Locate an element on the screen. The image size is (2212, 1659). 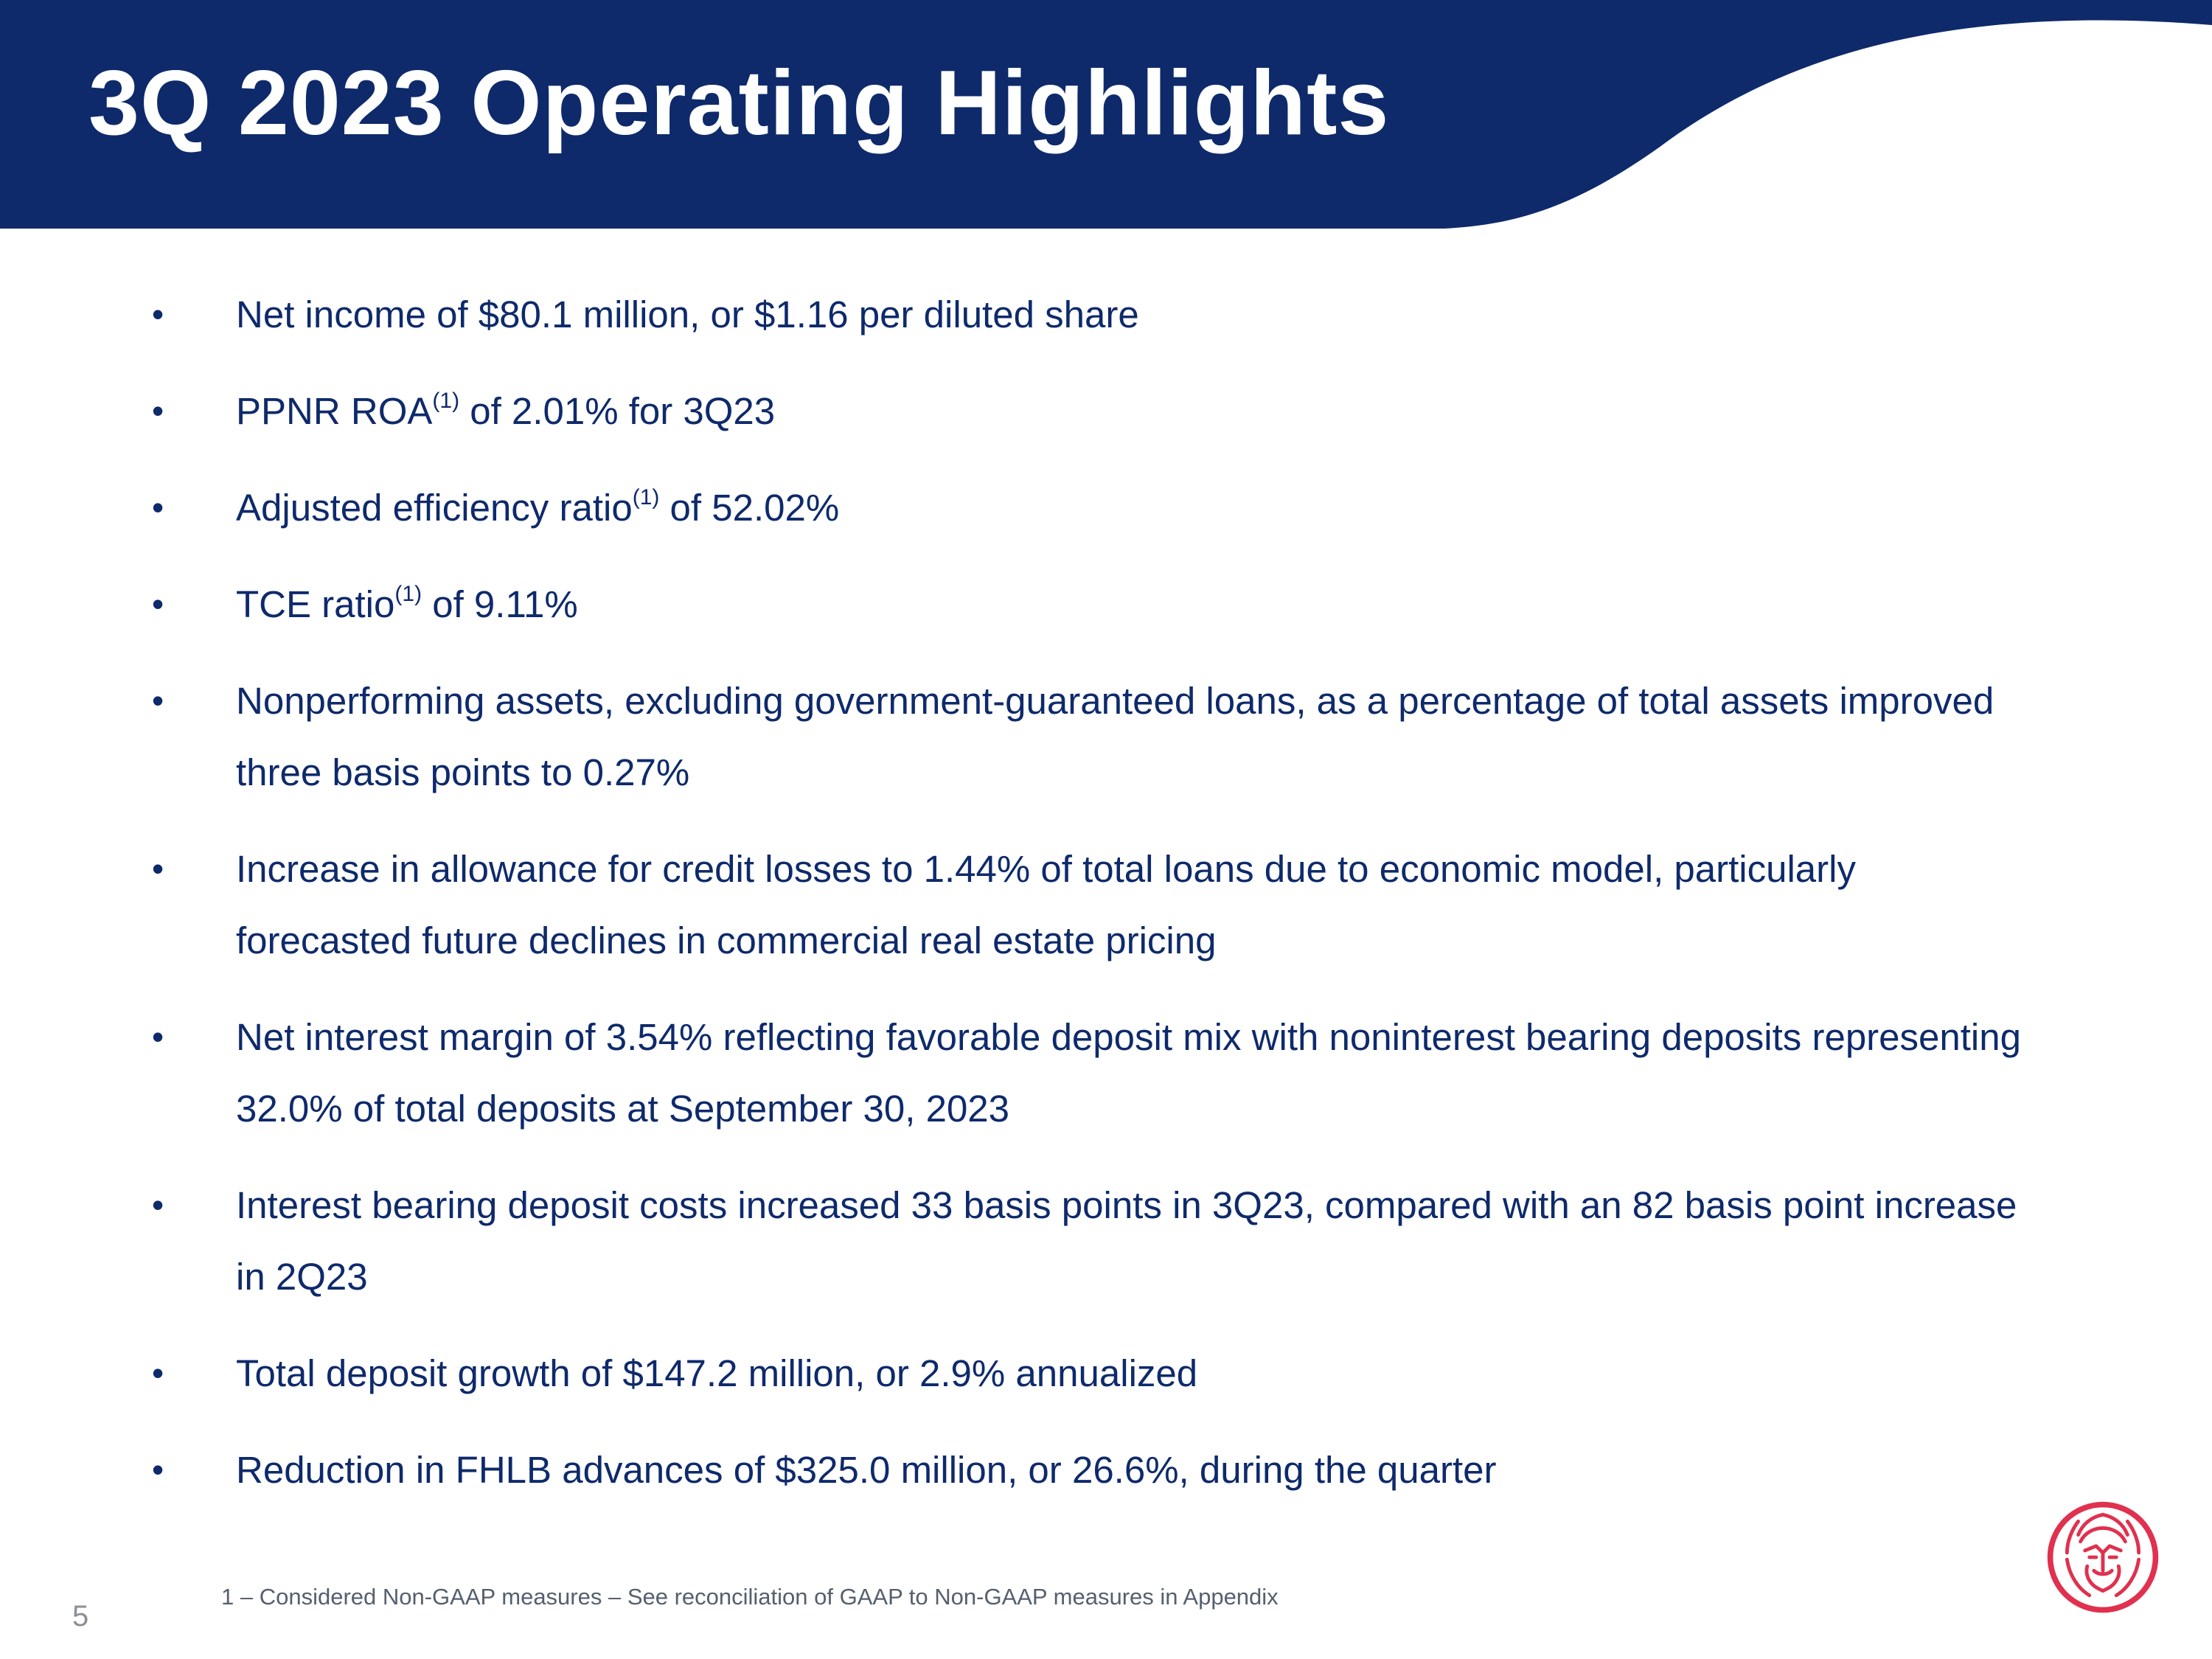
bullet-text: of 2.01% for 3Q23 is located at coordinates (617, 411).